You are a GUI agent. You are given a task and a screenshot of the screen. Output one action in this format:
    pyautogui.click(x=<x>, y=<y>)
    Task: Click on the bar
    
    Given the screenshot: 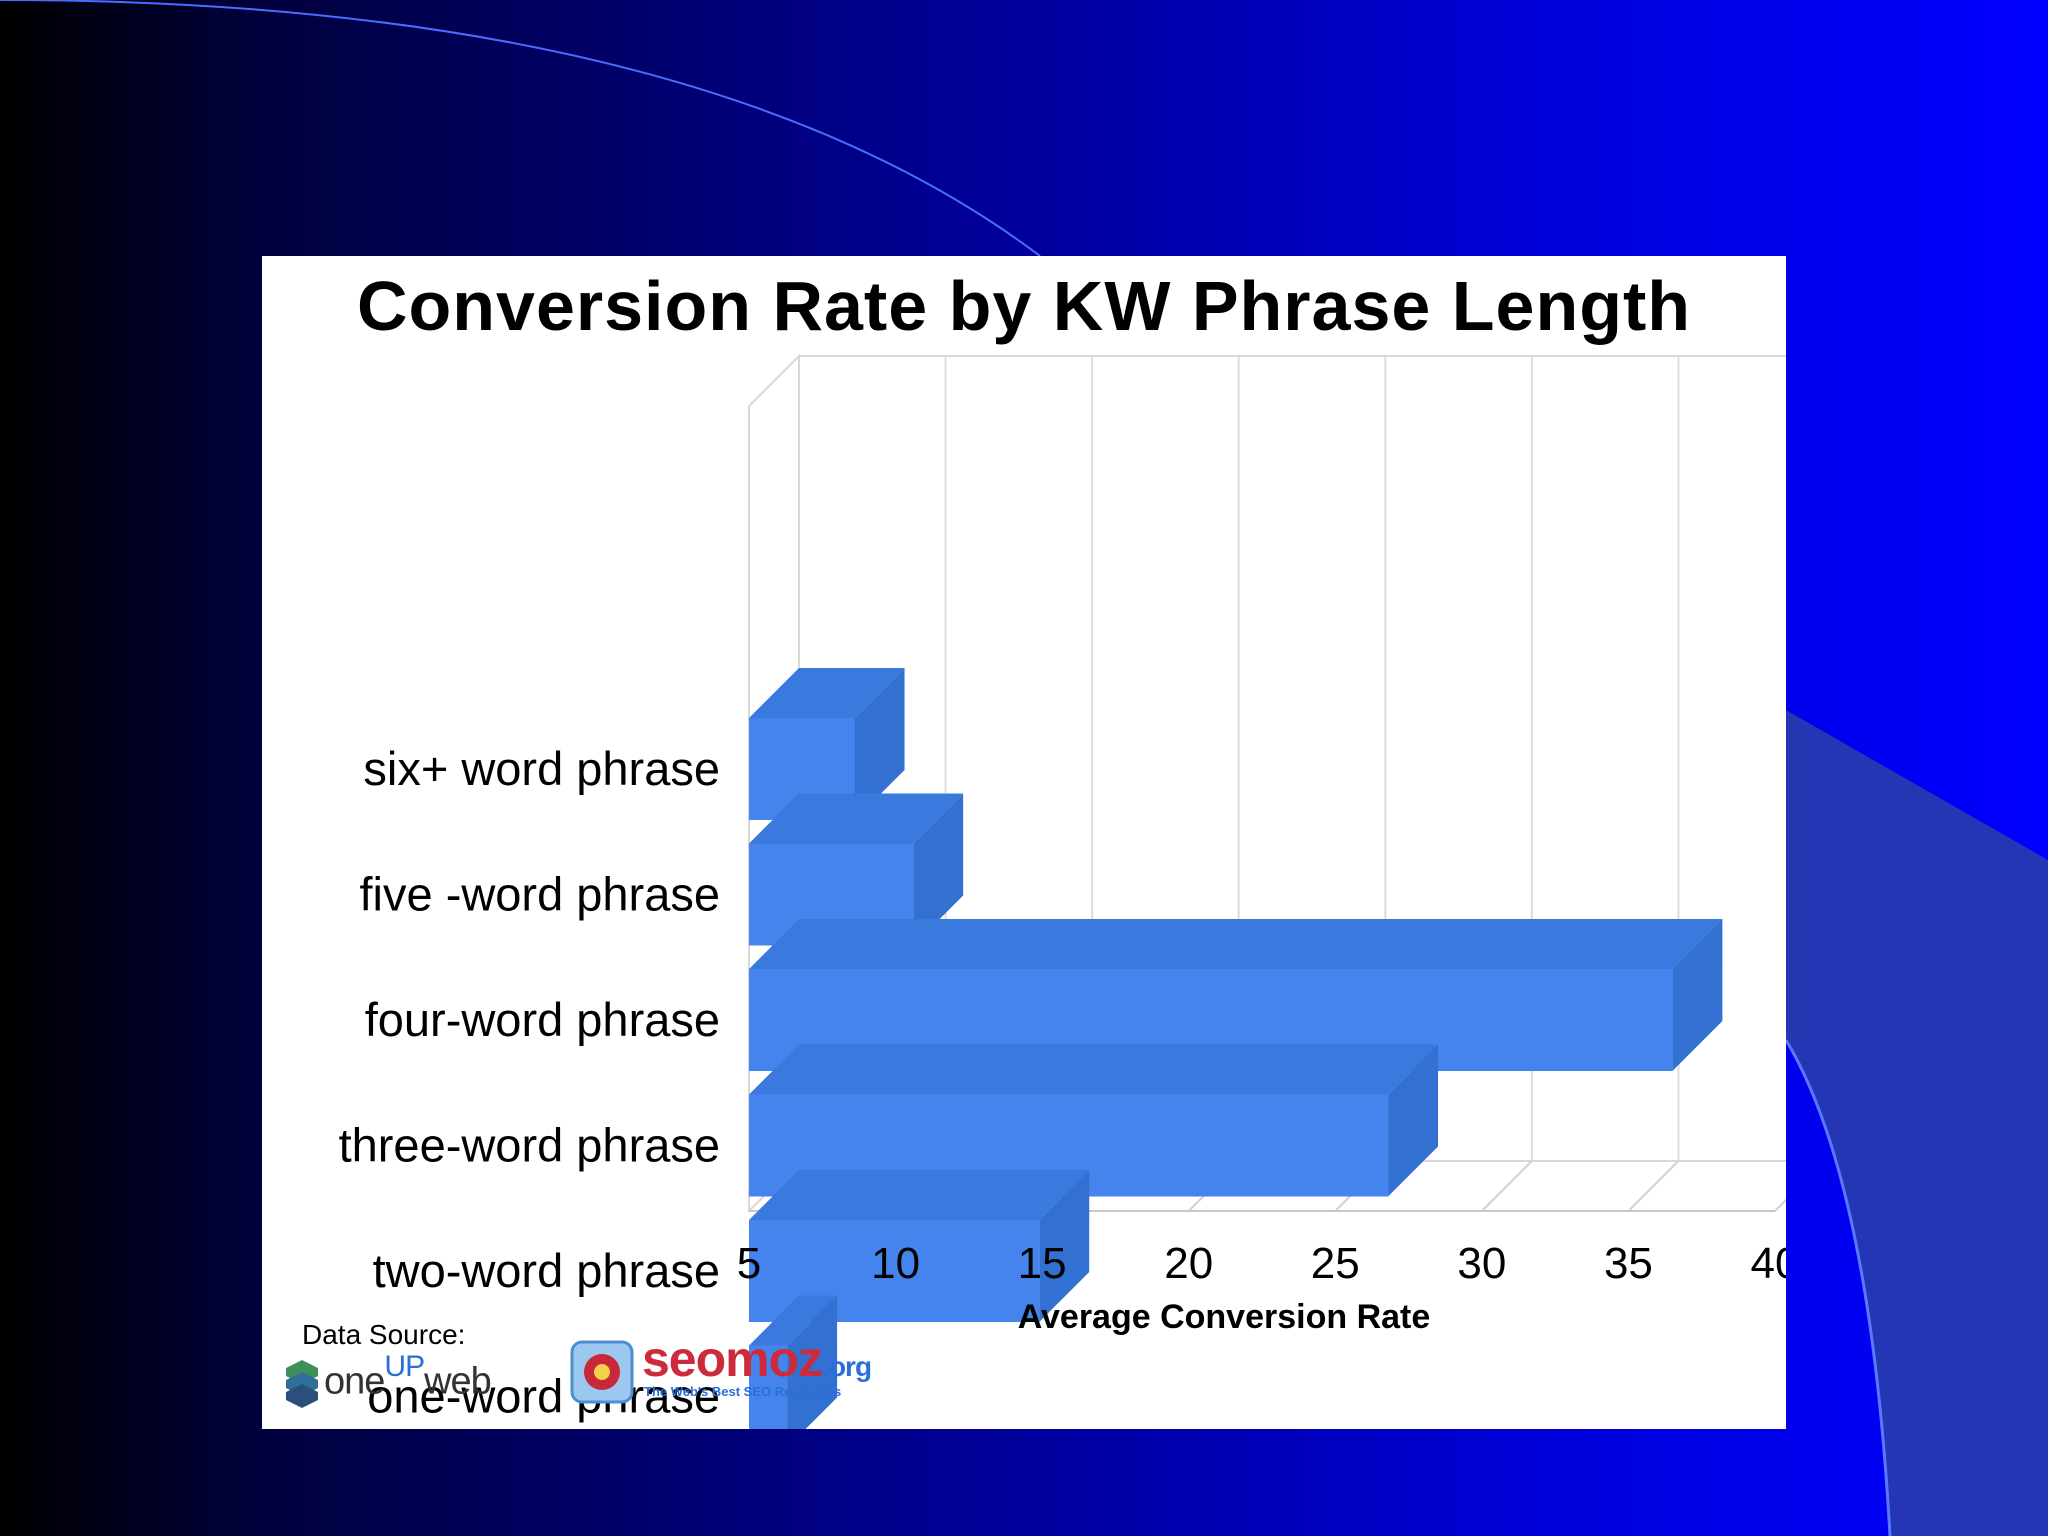 What is the action you would take?
    pyautogui.click(x=768, y=1387)
    